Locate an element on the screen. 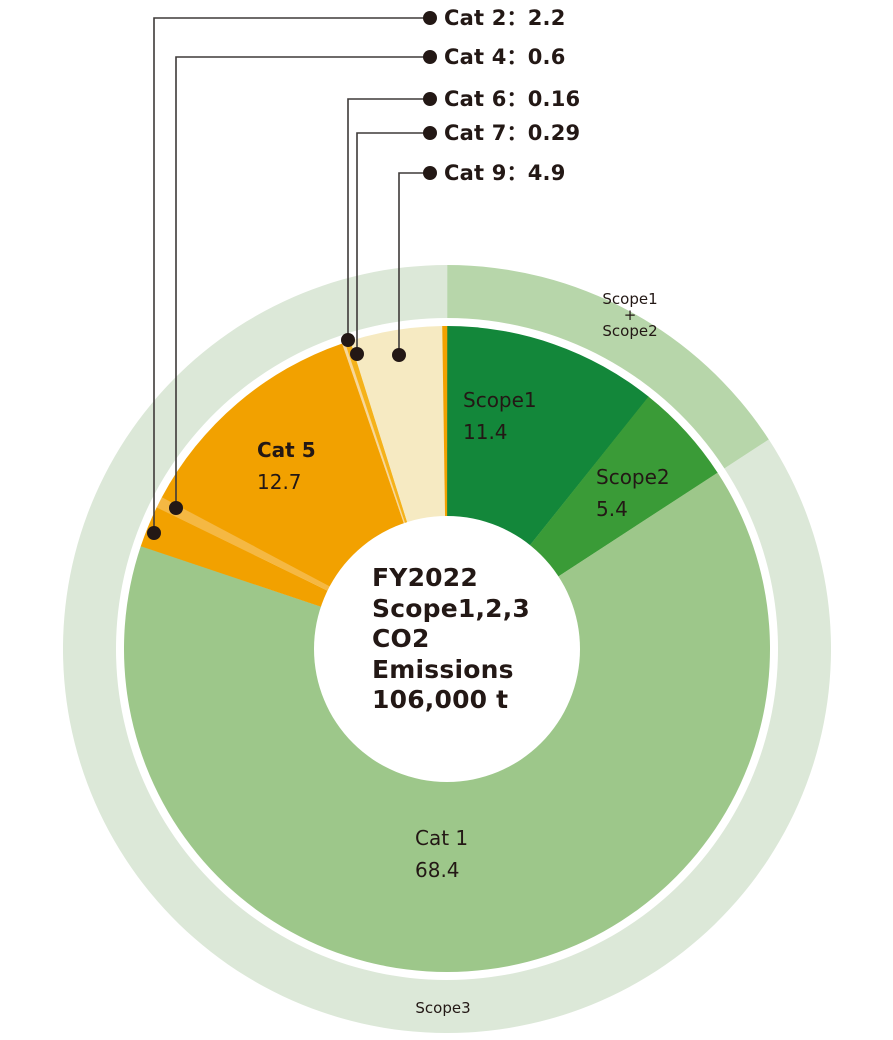 The width and height of the screenshot is (893, 1040). slice-label-scope2: Scope2 5.4 is located at coordinates (633, 493).